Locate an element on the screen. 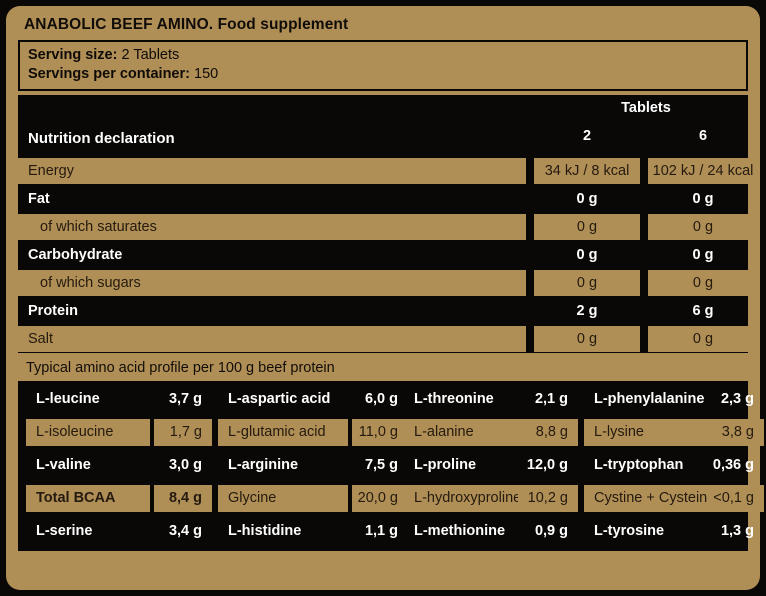 The height and width of the screenshot is (596, 766). nutrition-row: of which sugars 0 g 0 g is located at coordinates (388, 283).